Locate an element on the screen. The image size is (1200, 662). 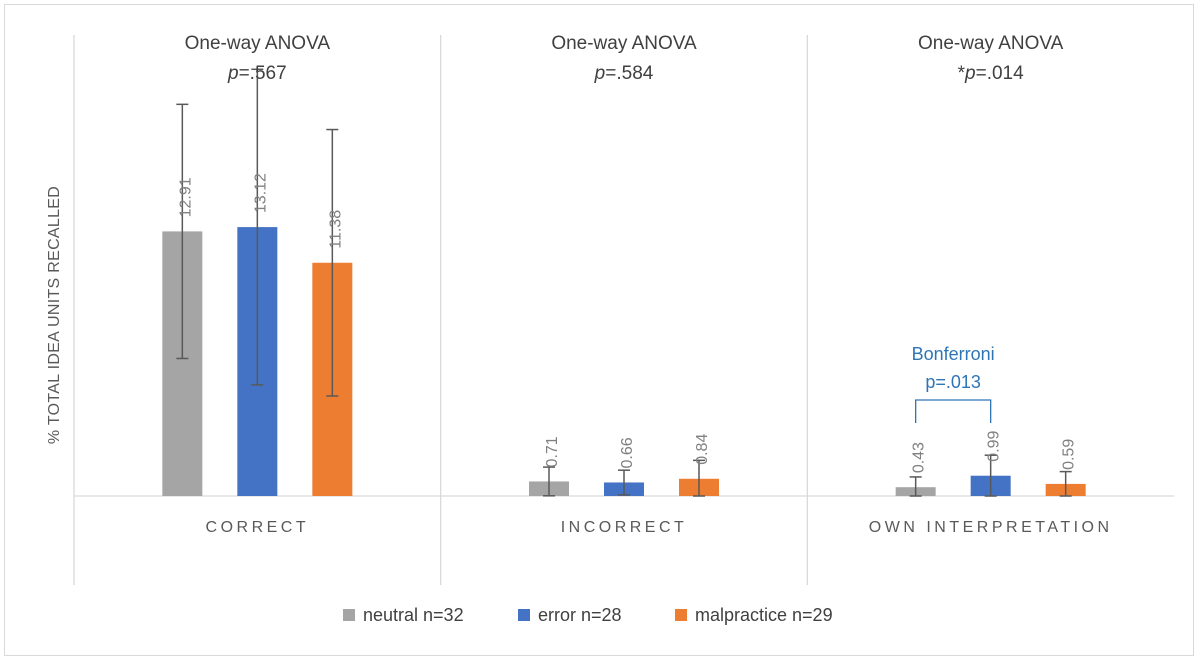
legend-item: error n=28 is located at coordinates (570, 615).